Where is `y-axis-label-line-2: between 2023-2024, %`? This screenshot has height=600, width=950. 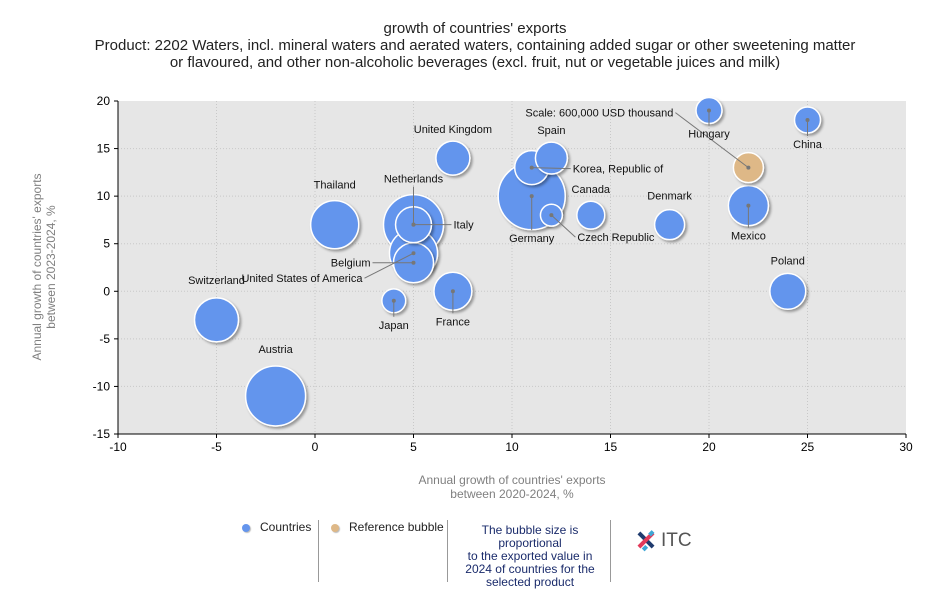
y-axis-label-line-2: between 2023-2024, % is located at coordinates (51, 267).